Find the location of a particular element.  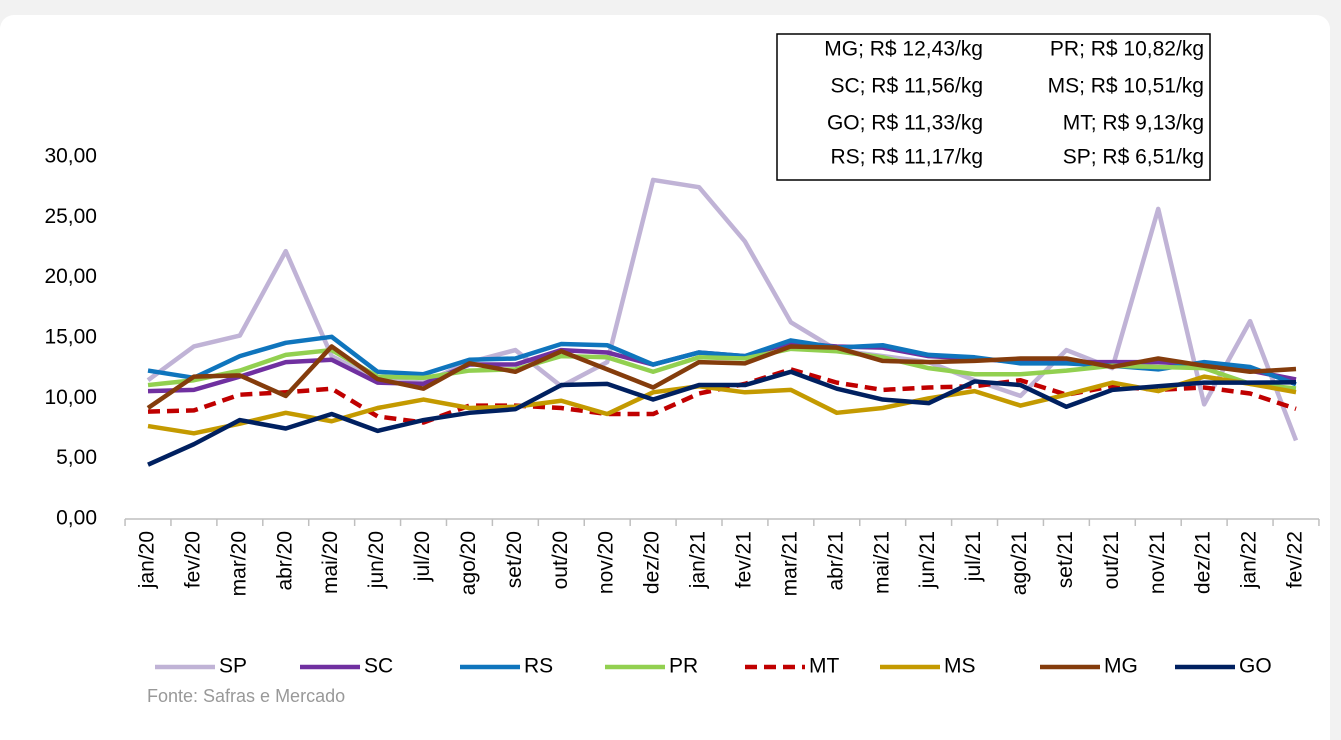

x-tick-label: jul/20 is located at coordinates (422, 556).